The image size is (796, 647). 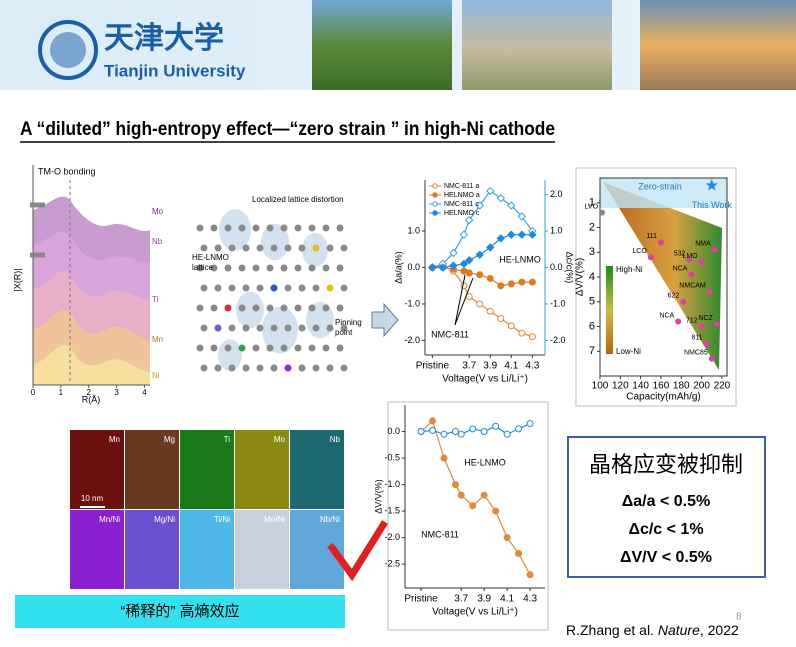 I want to click on y-tick-label: -1.0, so click(x=412, y=303).